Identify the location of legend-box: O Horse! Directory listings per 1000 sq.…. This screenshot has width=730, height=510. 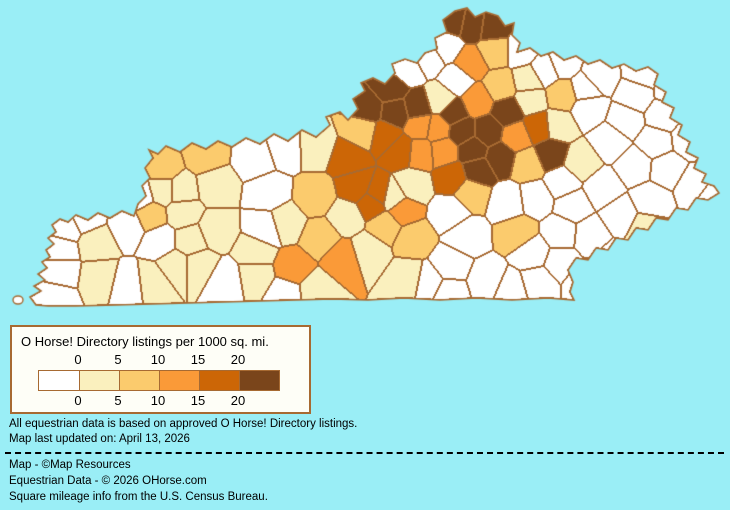
(160, 369).